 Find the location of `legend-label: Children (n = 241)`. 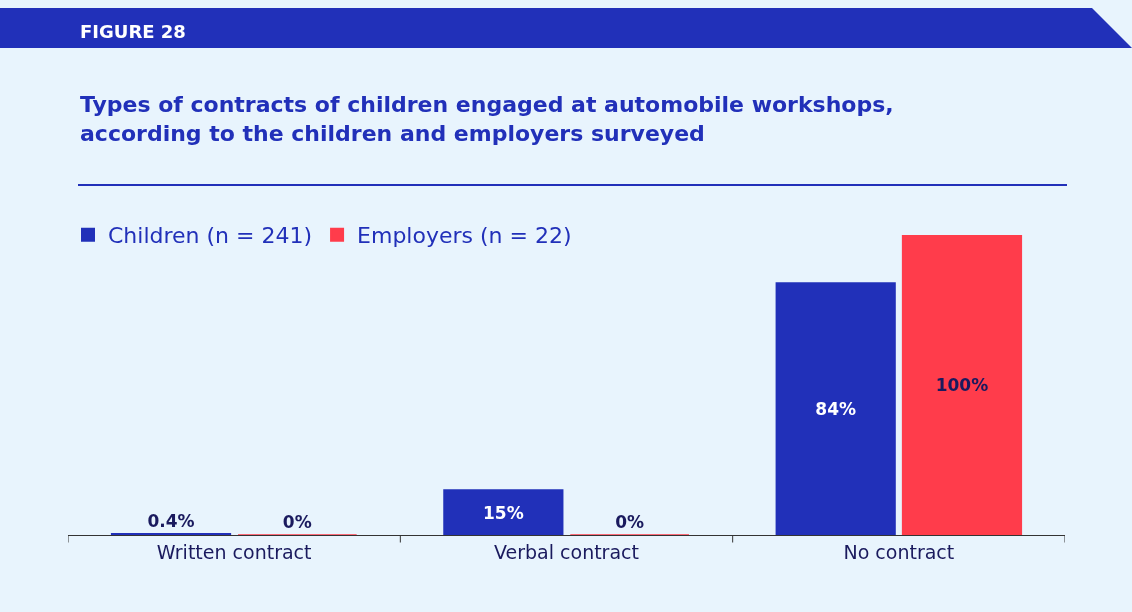

legend-label: Children (n = 241) is located at coordinates (210, 236).